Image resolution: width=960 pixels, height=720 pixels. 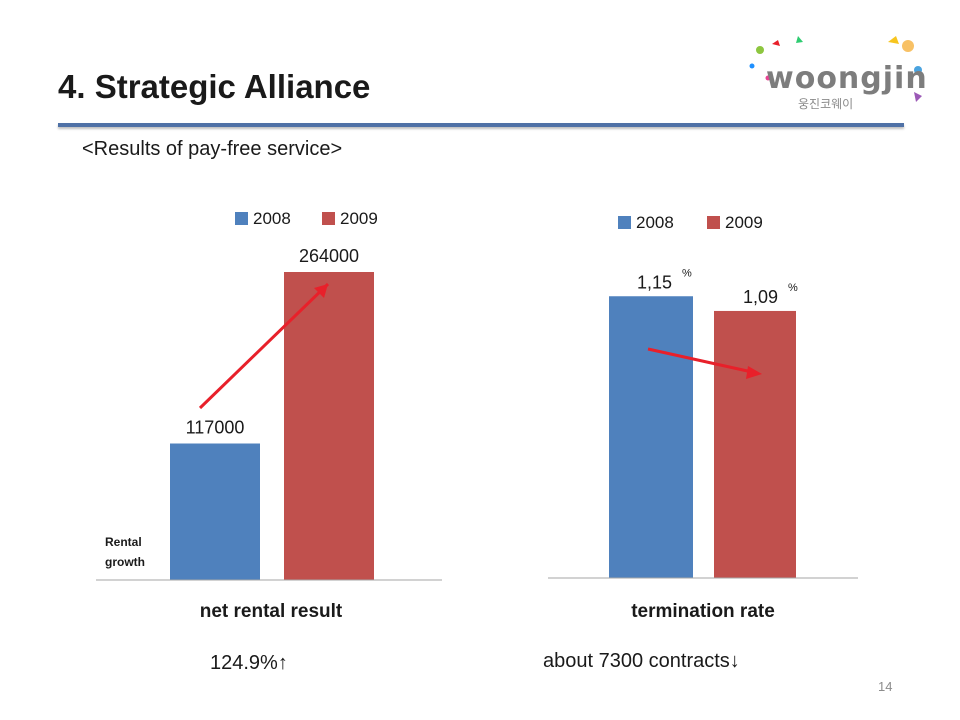 What do you see at coordinates (215, 428) in the screenshot?
I see `data-label-2008: 117000` at bounding box center [215, 428].